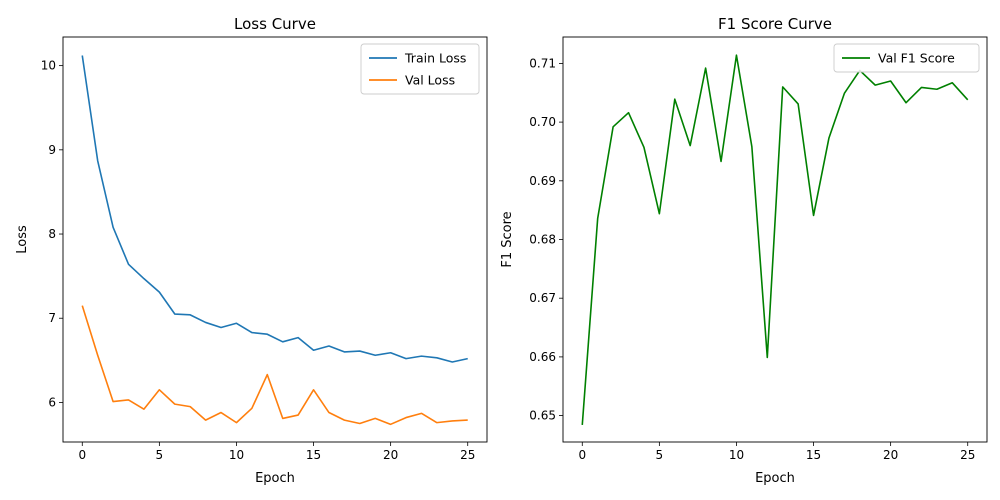 The width and height of the screenshot is (1000, 500). I want to click on legend-entry: Train Loss, so click(435, 58).